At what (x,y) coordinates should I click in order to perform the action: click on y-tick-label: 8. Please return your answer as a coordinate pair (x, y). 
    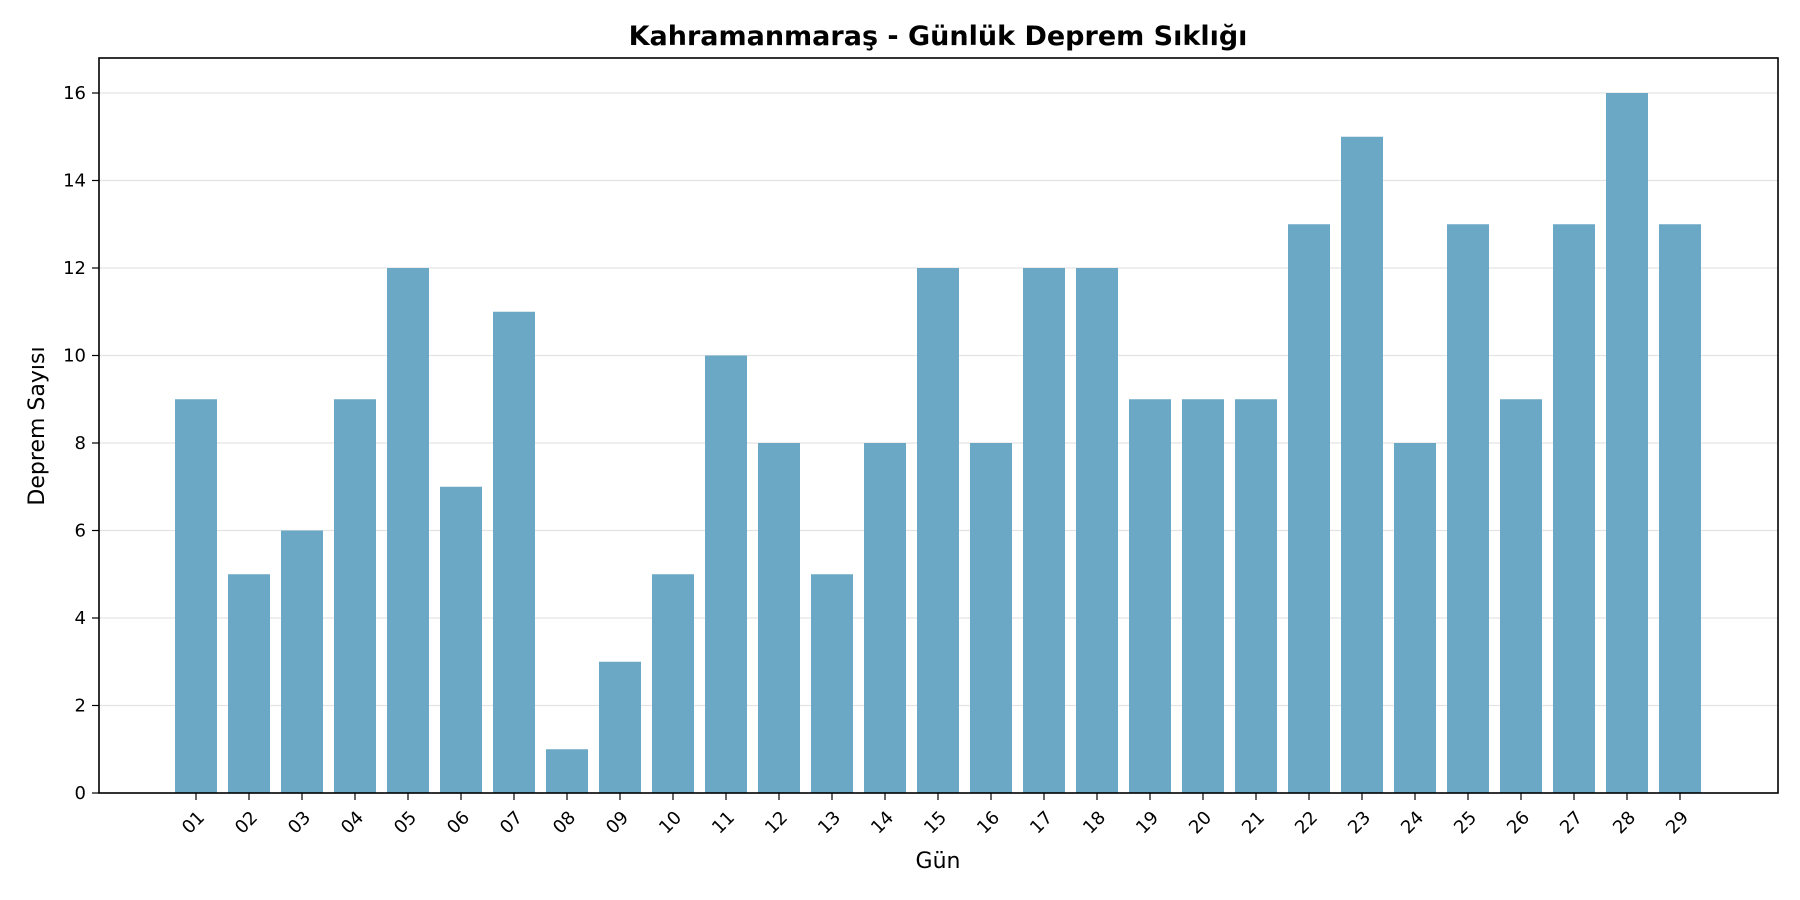
    Looking at the image, I should click on (80, 443).